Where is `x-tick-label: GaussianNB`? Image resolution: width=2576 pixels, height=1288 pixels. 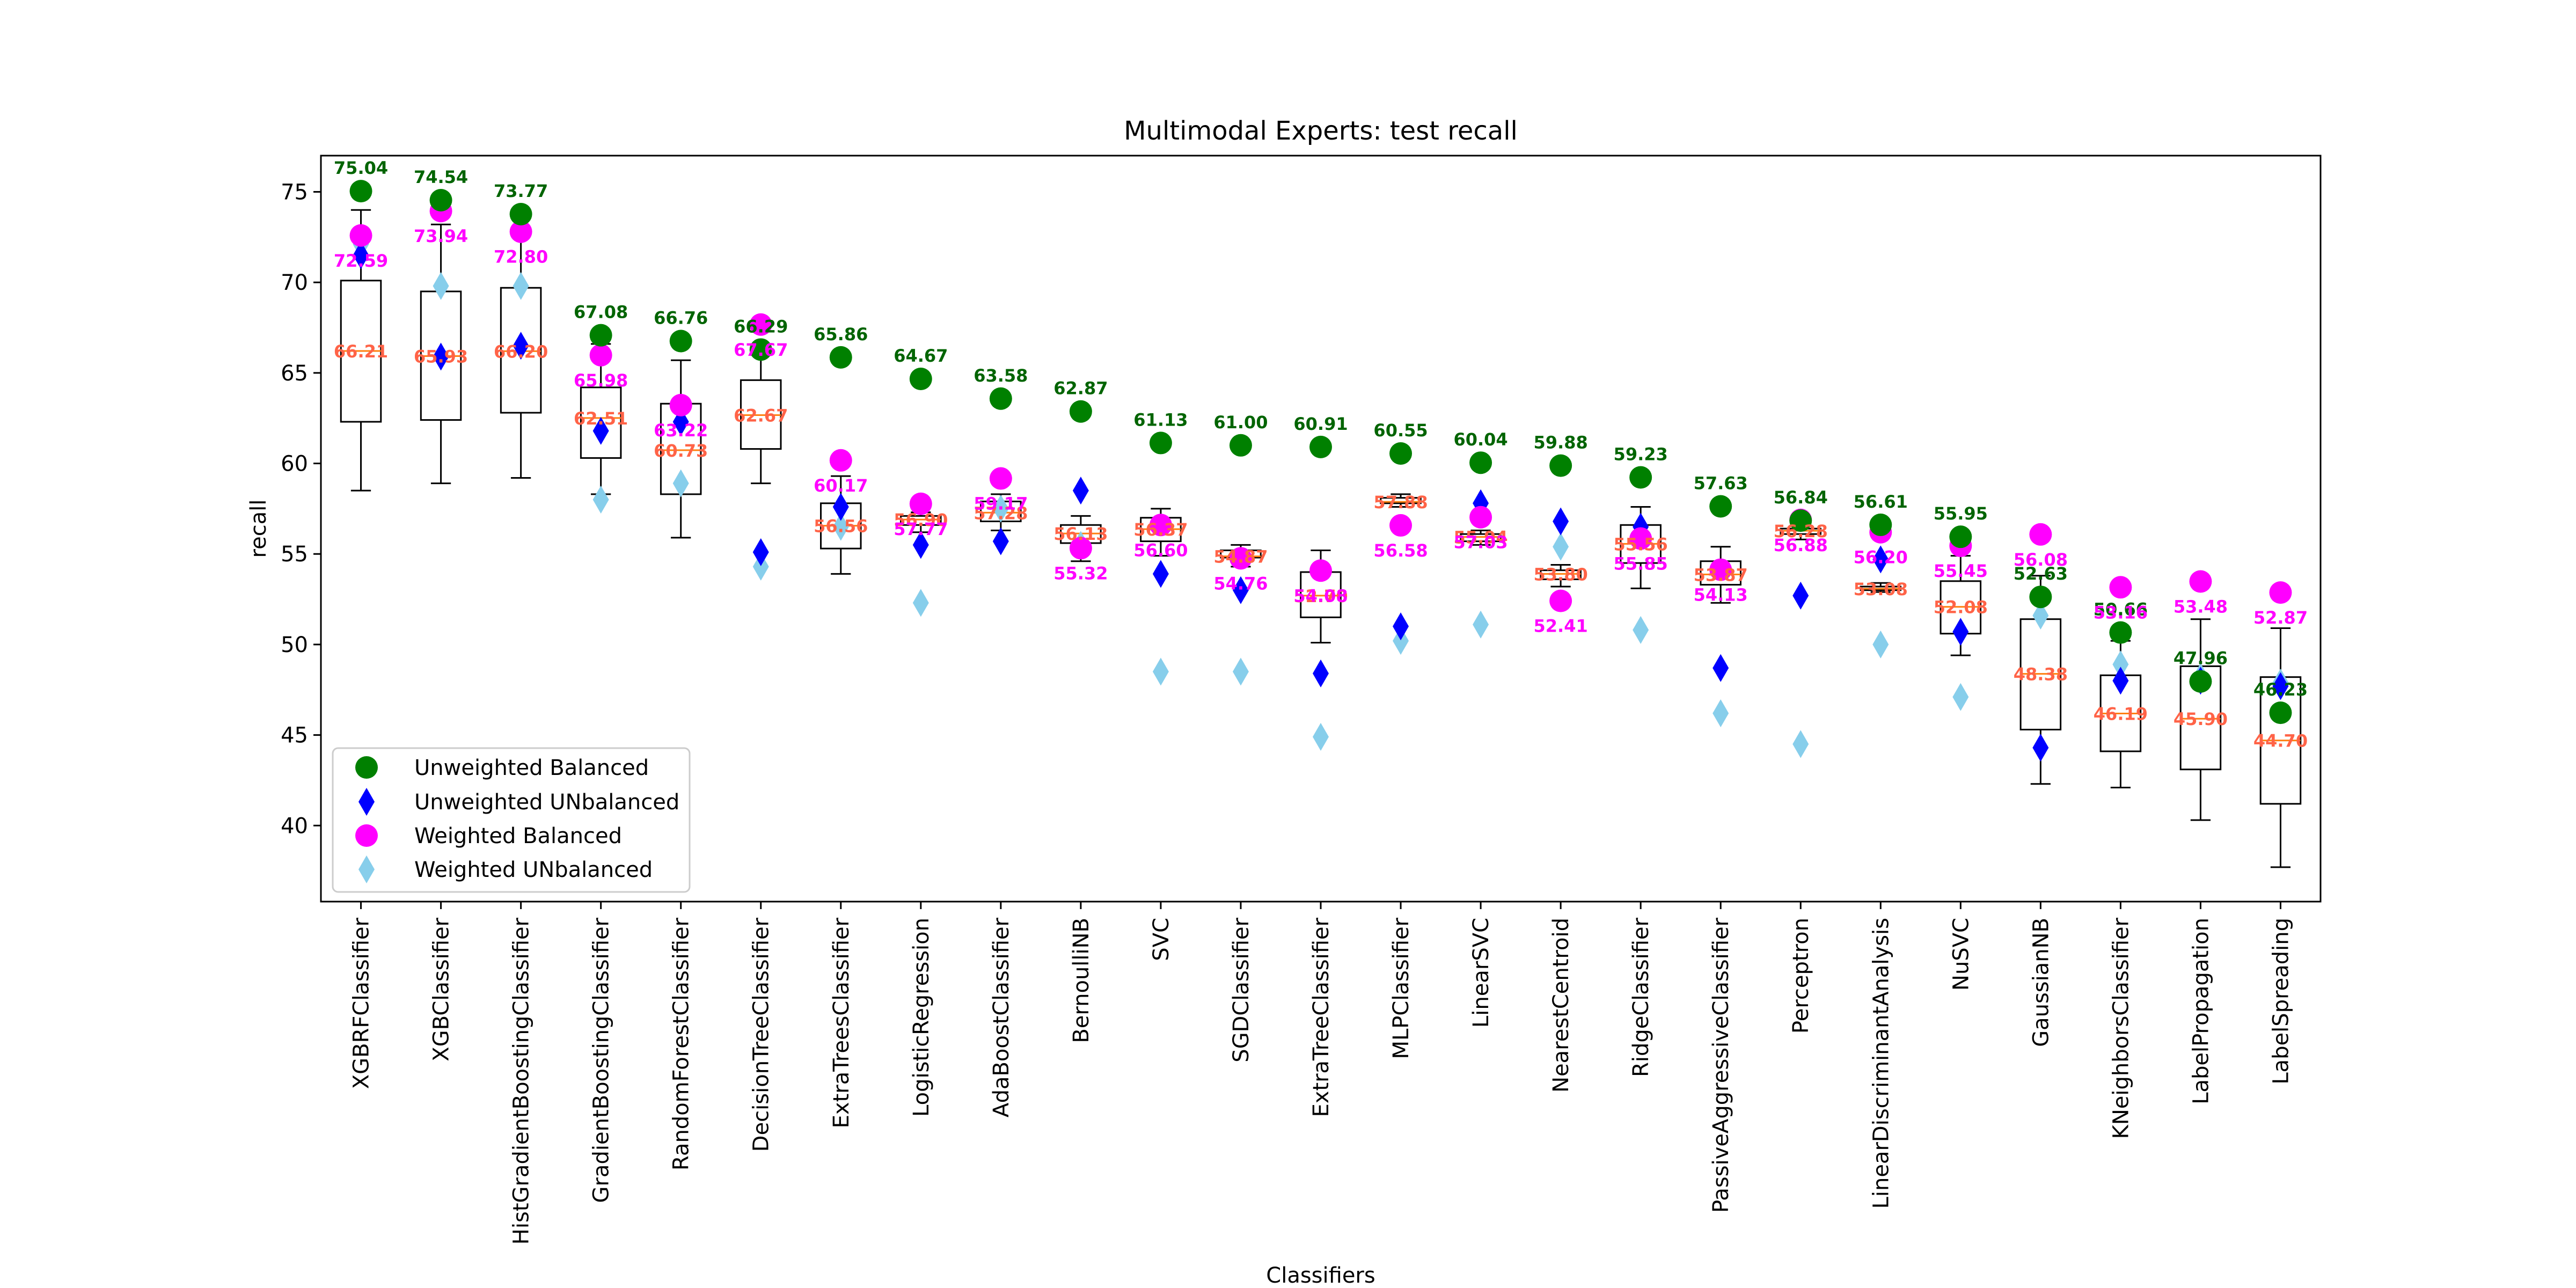 x-tick-label: GaussianNB is located at coordinates (2041, 982).